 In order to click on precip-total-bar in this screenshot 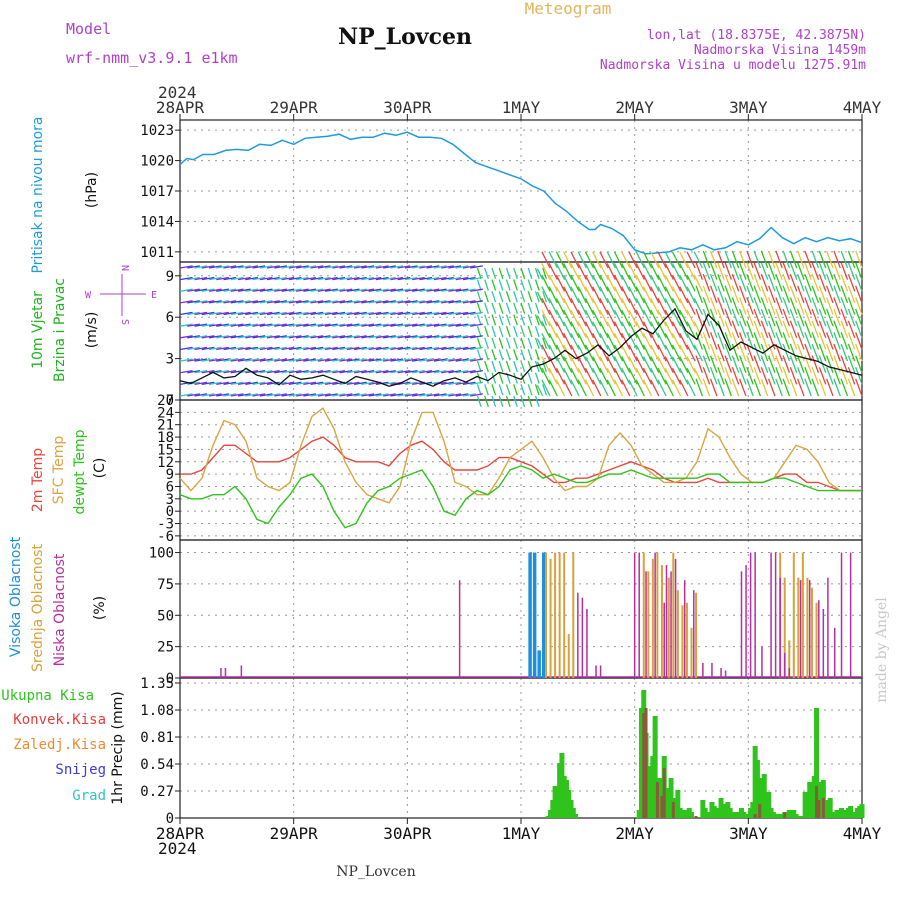, I will do `click(691, 815)`.